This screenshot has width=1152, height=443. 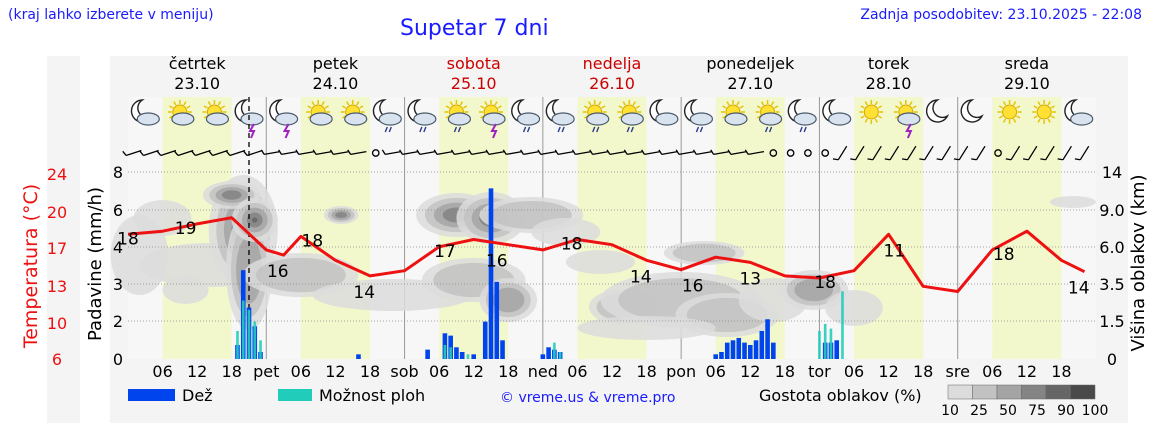 What do you see at coordinates (1111, 247) in the screenshot?
I see `cloud-height-tick-label: 6.0` at bounding box center [1111, 247].